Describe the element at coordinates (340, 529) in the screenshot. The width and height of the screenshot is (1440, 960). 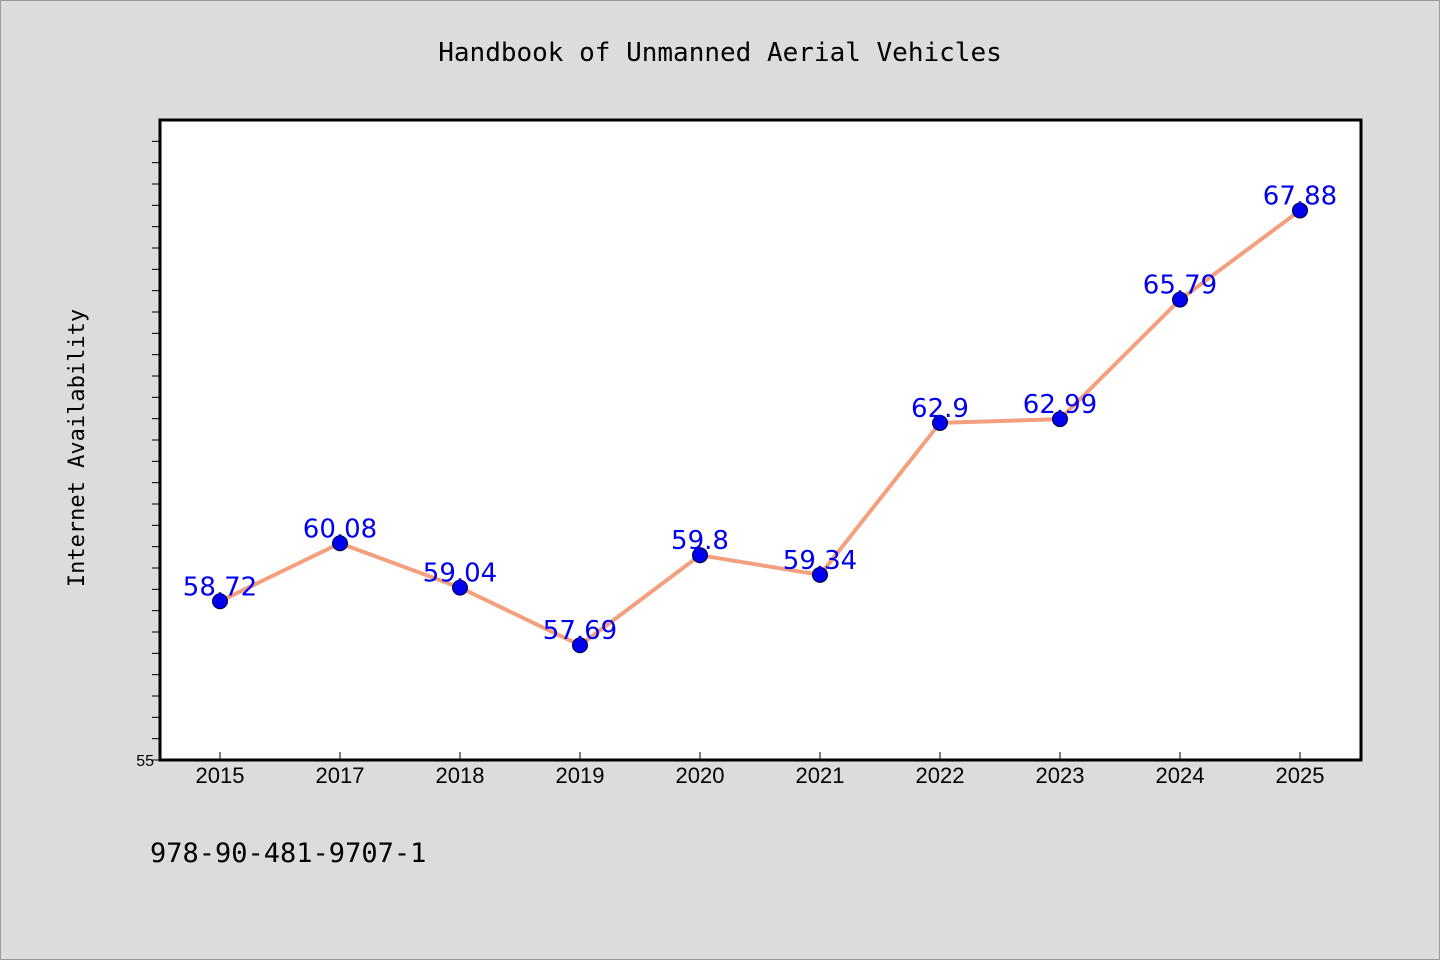
I see `data-label: 60.08` at that location.